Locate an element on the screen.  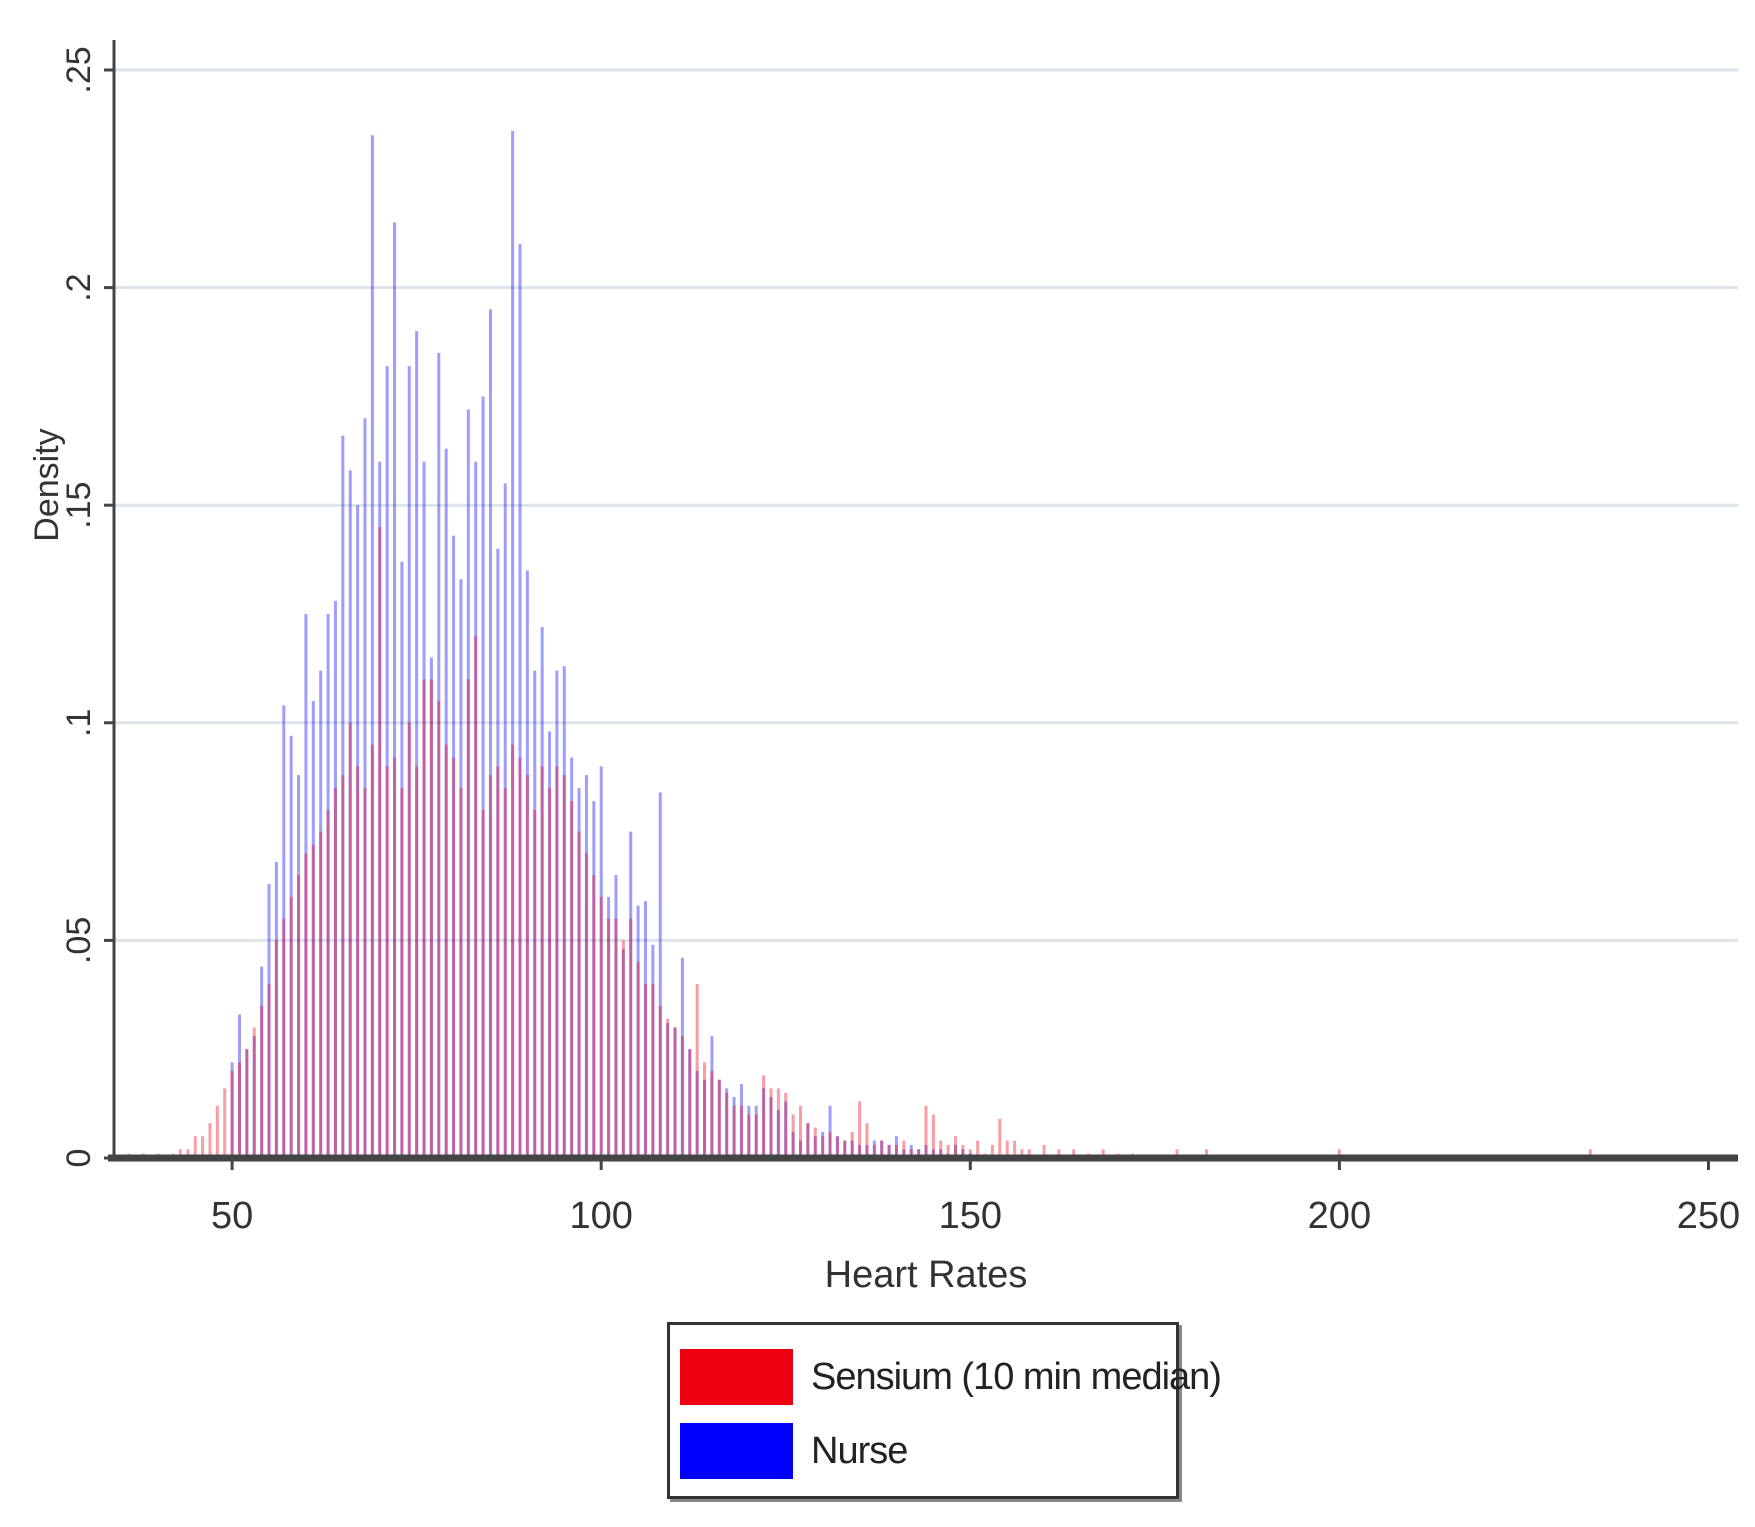
legend-swatch-nurse is located at coordinates (736, 1451).